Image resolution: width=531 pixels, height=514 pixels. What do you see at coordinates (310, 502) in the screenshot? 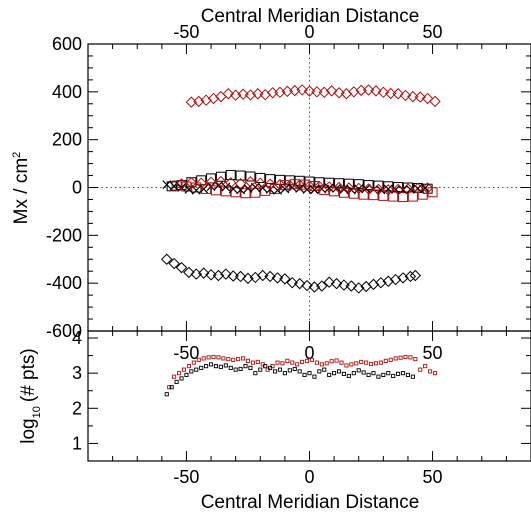
I see `bottom-x-axis-title: Central Meridian Distance` at bounding box center [310, 502].